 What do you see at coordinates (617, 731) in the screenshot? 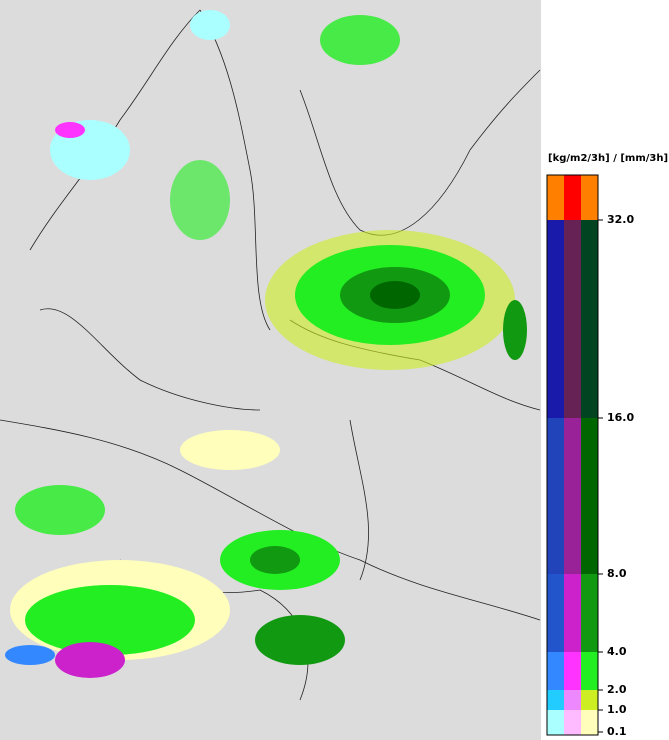
I see `legend-tick-label: 0.1` at bounding box center [617, 731].